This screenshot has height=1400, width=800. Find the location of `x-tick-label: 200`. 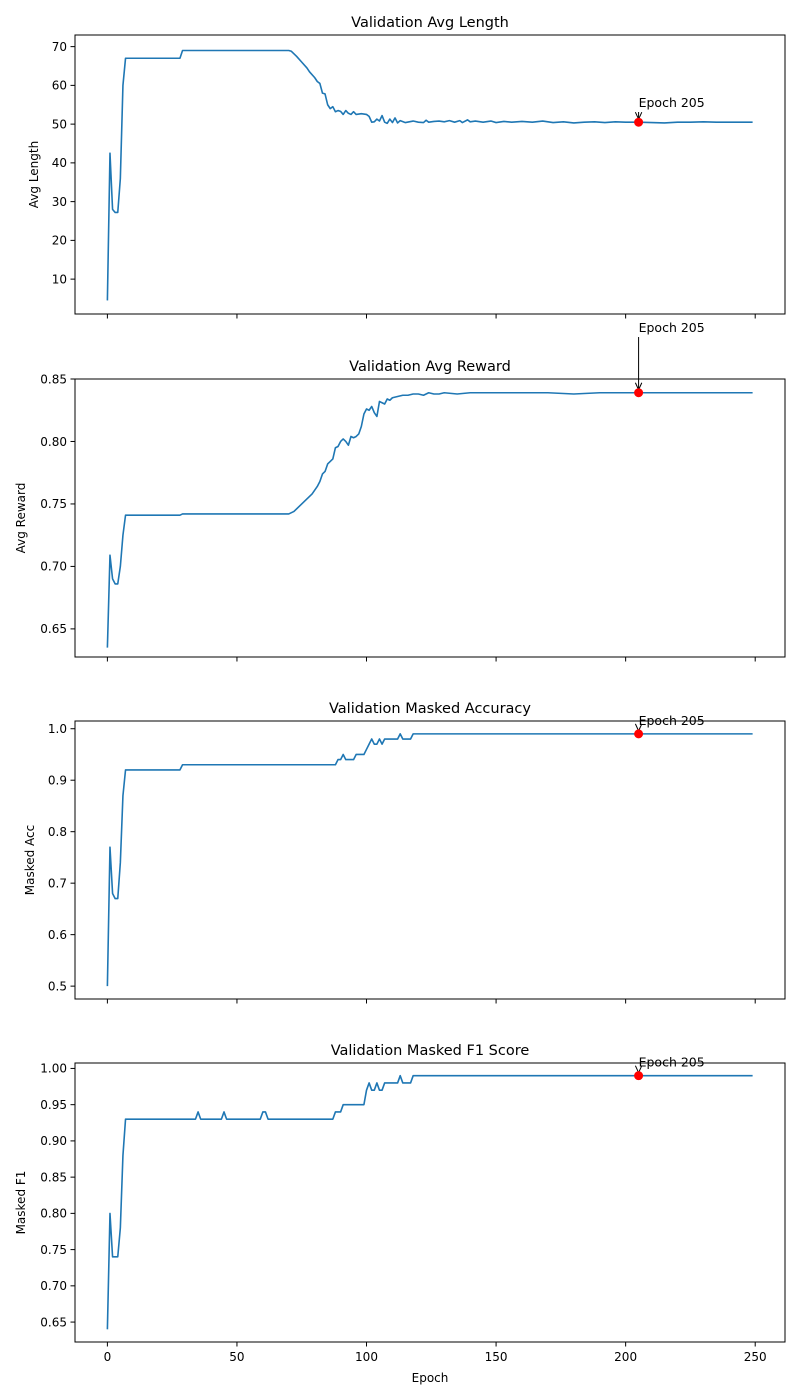

x-tick-label: 200 is located at coordinates (625, 1357).